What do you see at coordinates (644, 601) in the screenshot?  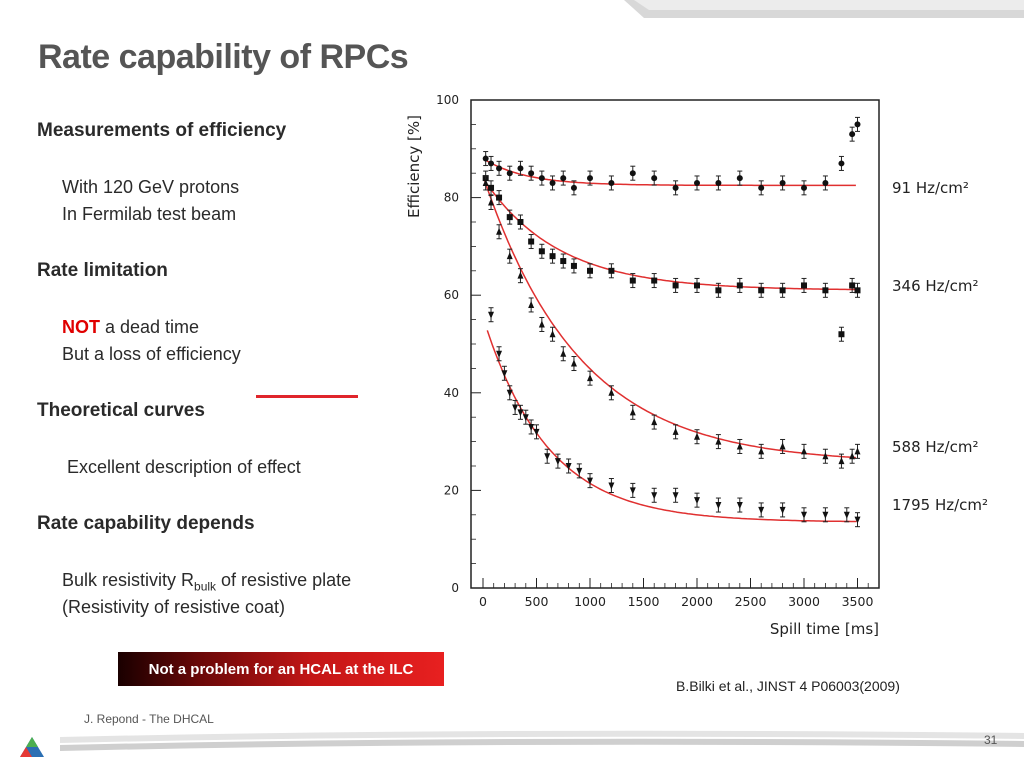 I see `x-tick-label: 1500` at bounding box center [644, 601].